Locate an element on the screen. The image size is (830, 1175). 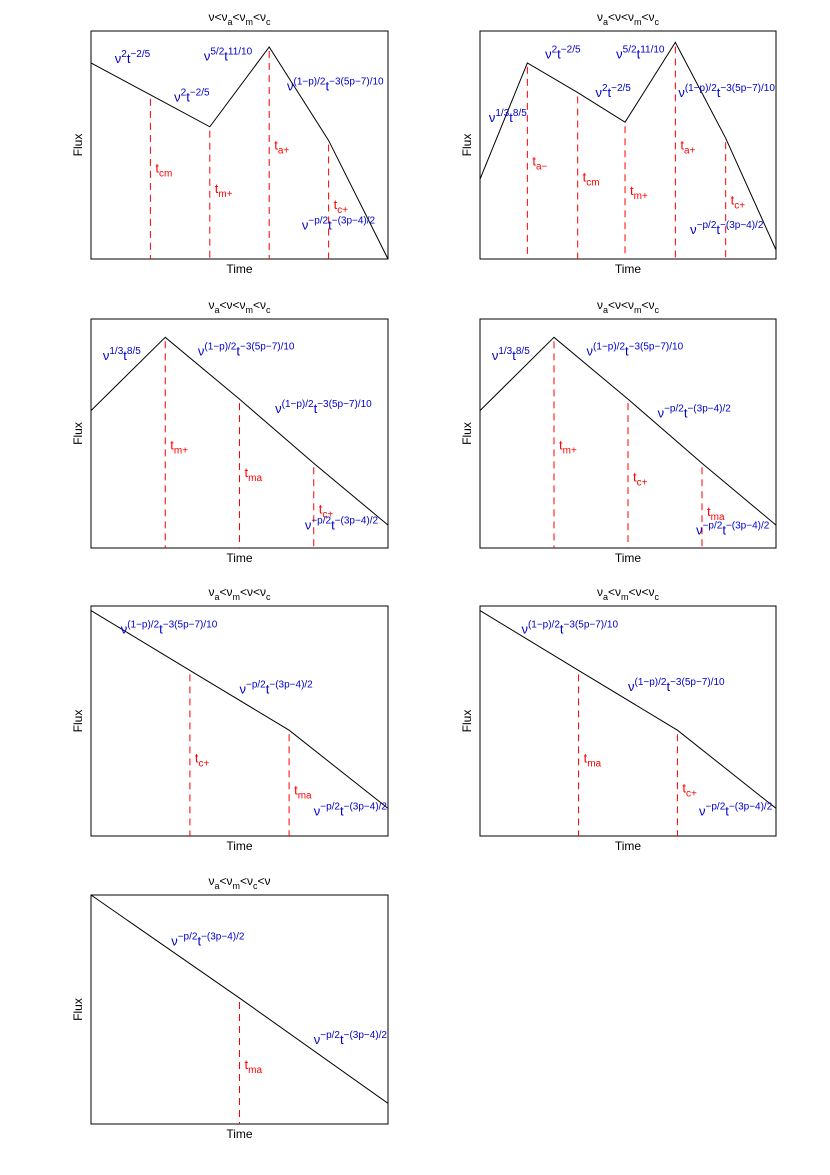
panel-title: νa<νm<νc<ν is located at coordinates (239, 882).